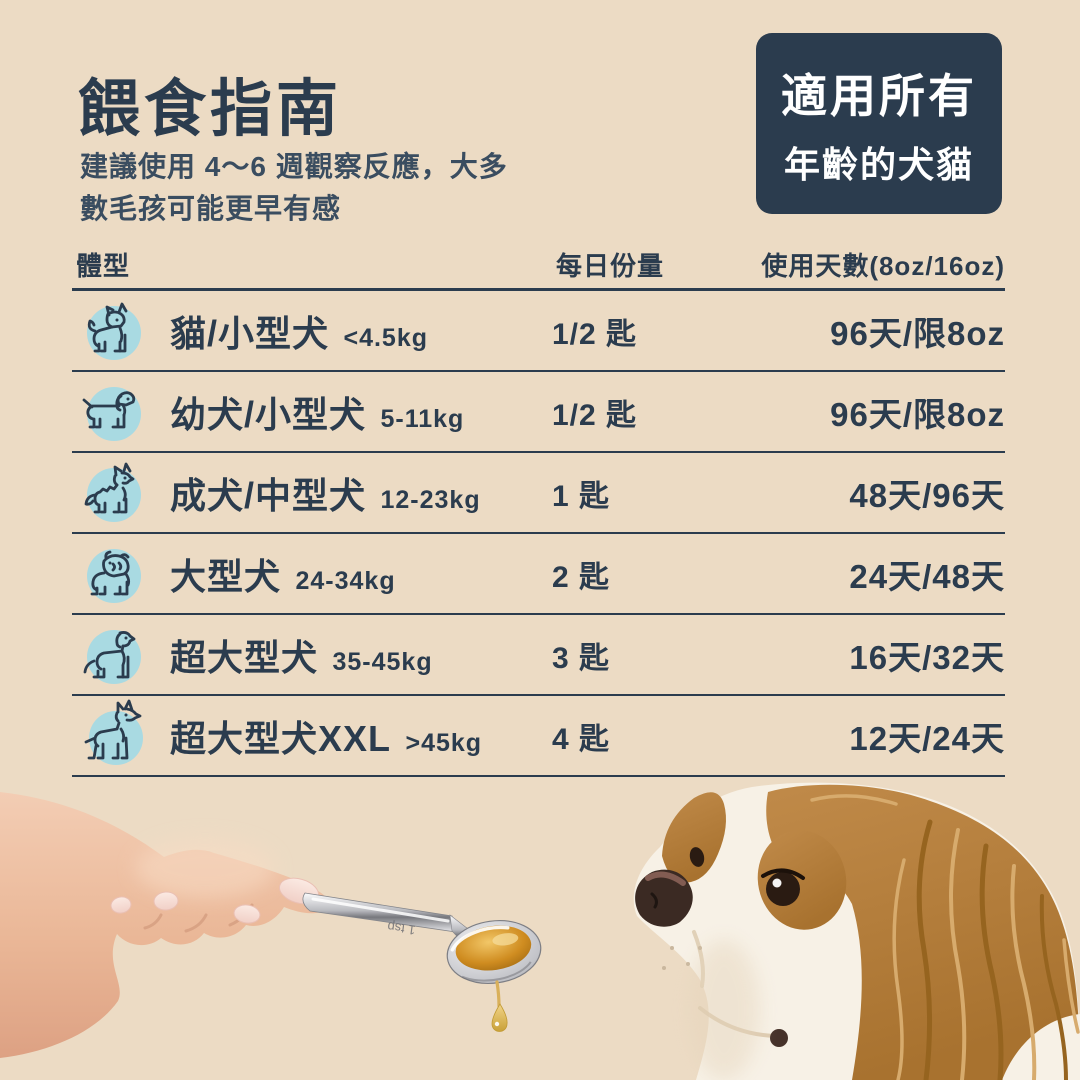 This screenshot has width=1080, height=1080. I want to click on hand-illustration, so click(164, 925).